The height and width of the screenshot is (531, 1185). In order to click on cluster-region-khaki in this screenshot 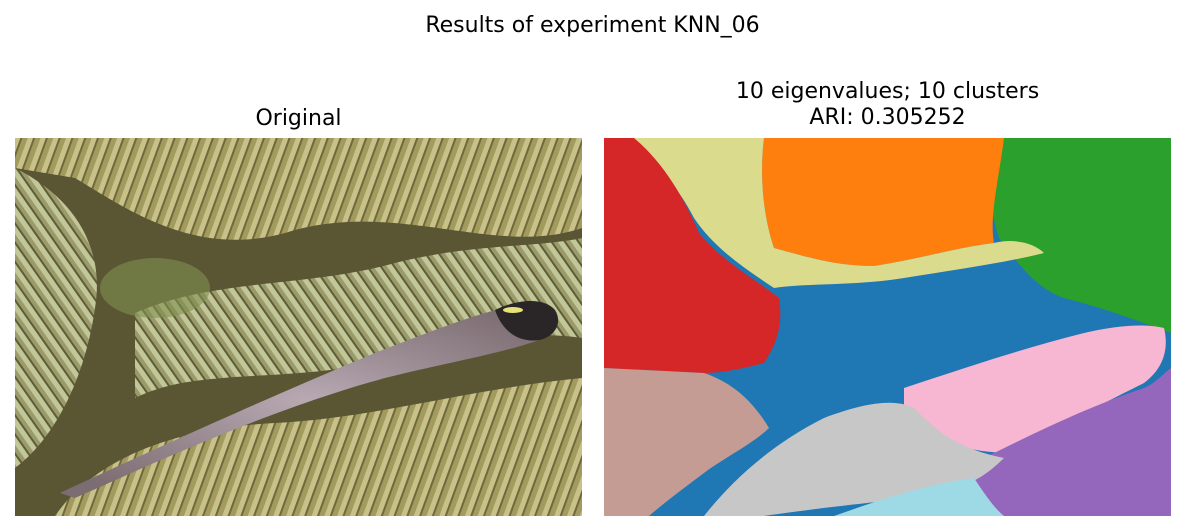, I will do `click(834, 213)`.